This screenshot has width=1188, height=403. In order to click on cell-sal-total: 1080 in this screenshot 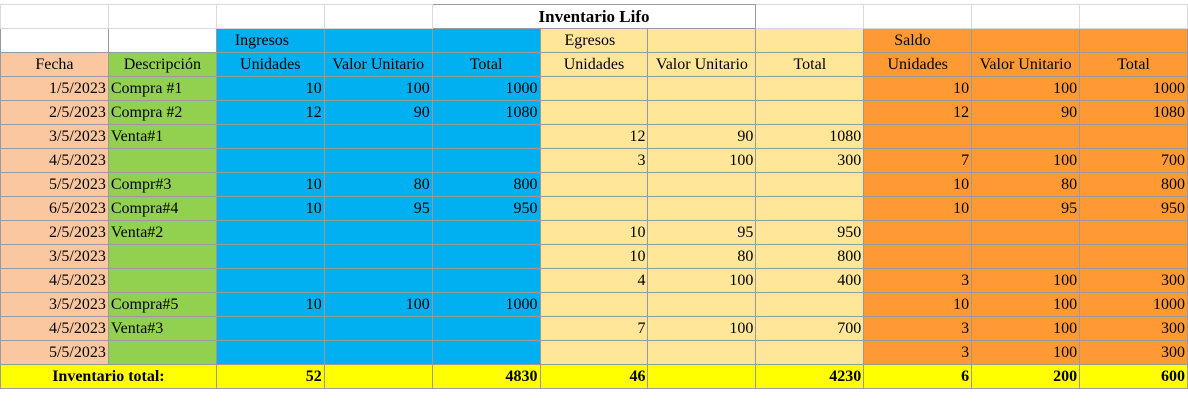, I will do `click(1133, 112)`.